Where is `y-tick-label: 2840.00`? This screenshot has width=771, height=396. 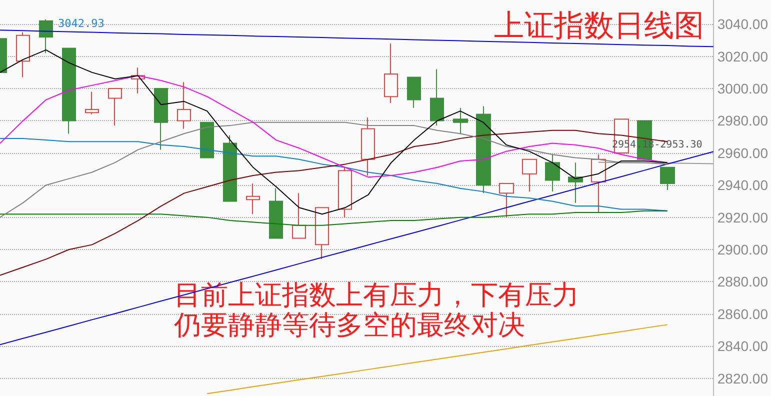 y-tick-label: 2840.00 is located at coordinates (742, 346).